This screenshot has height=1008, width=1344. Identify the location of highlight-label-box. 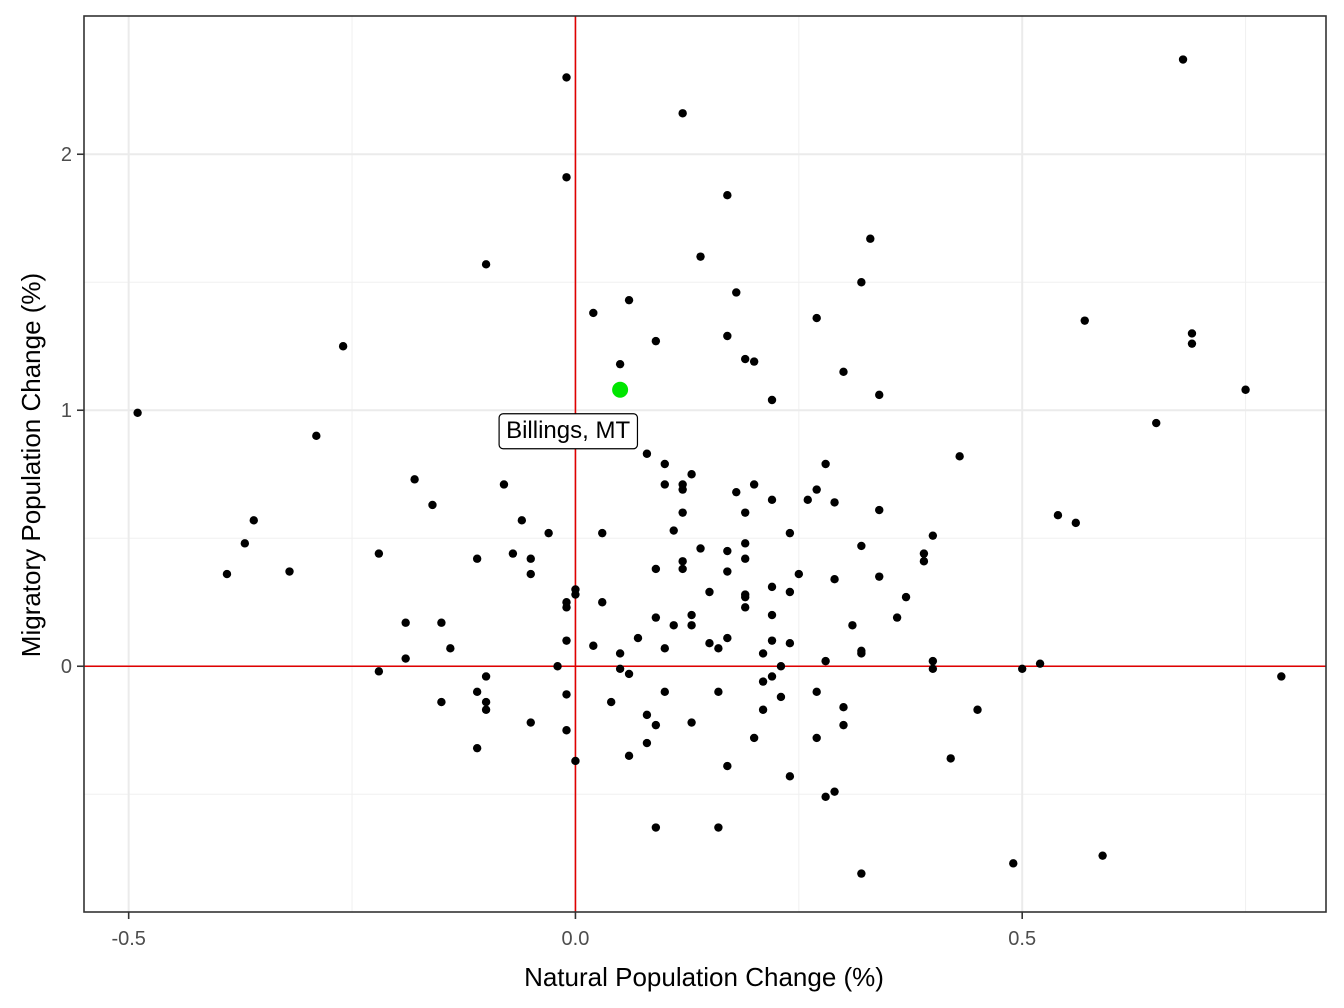
(568, 431).